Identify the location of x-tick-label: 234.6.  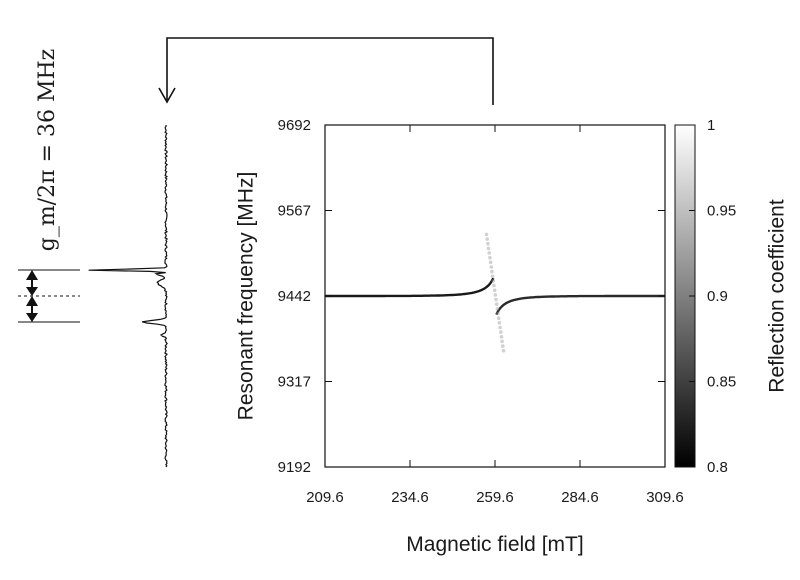
(410, 497).